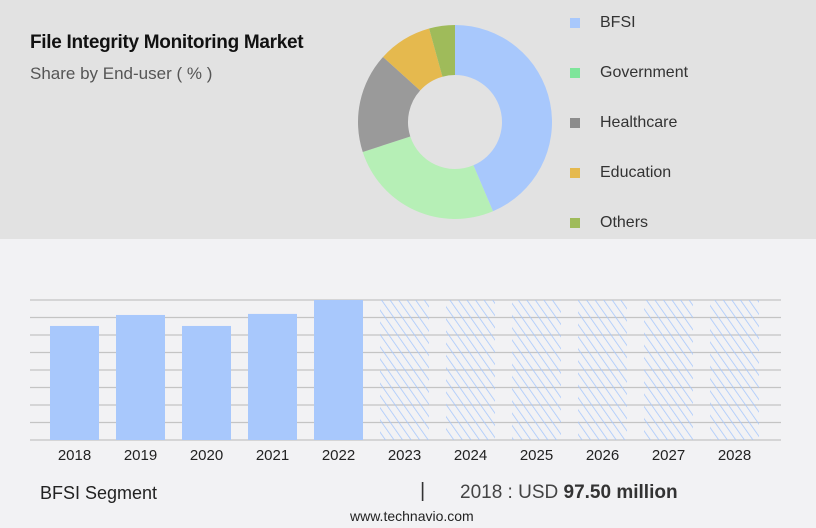 Image resolution: width=816 pixels, height=528 pixels. I want to click on bar-2021, so click(272, 376).